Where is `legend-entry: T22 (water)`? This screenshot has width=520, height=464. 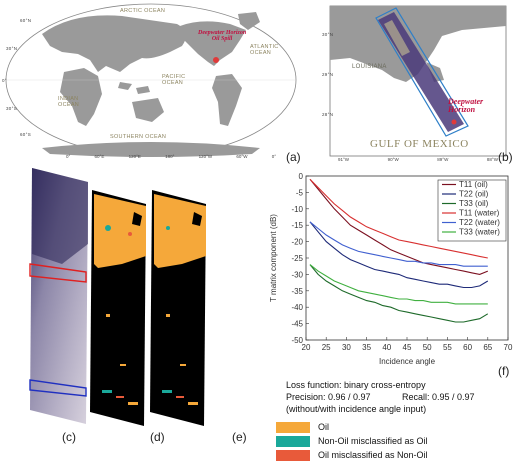 legend-entry: T22 (water) is located at coordinates (479, 222).